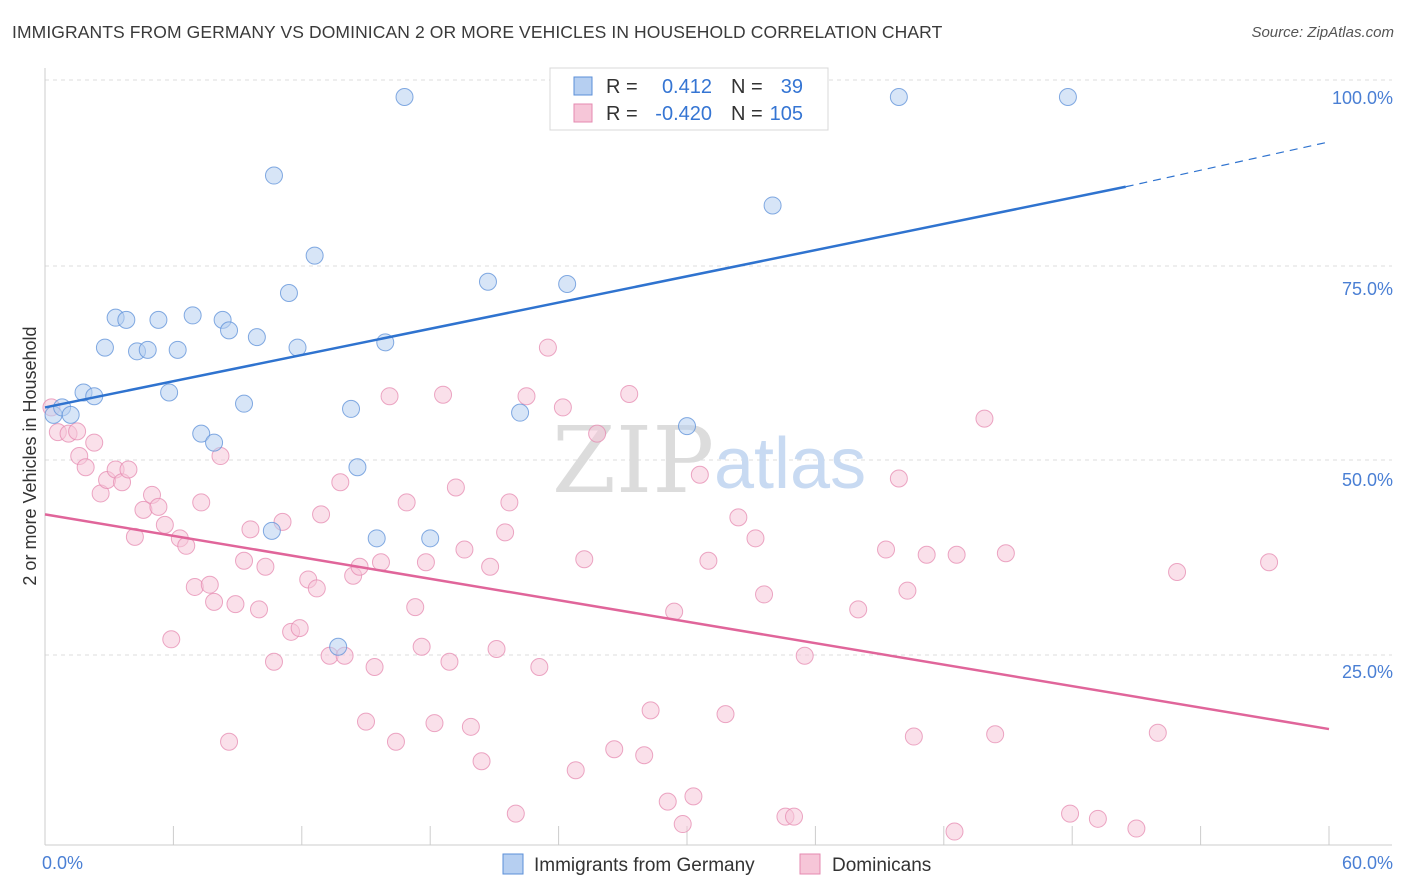 The height and width of the screenshot is (892, 1406). What do you see at coordinates (583, 113) in the screenshot?
I see `legend-swatch-dominican` at bounding box center [583, 113].